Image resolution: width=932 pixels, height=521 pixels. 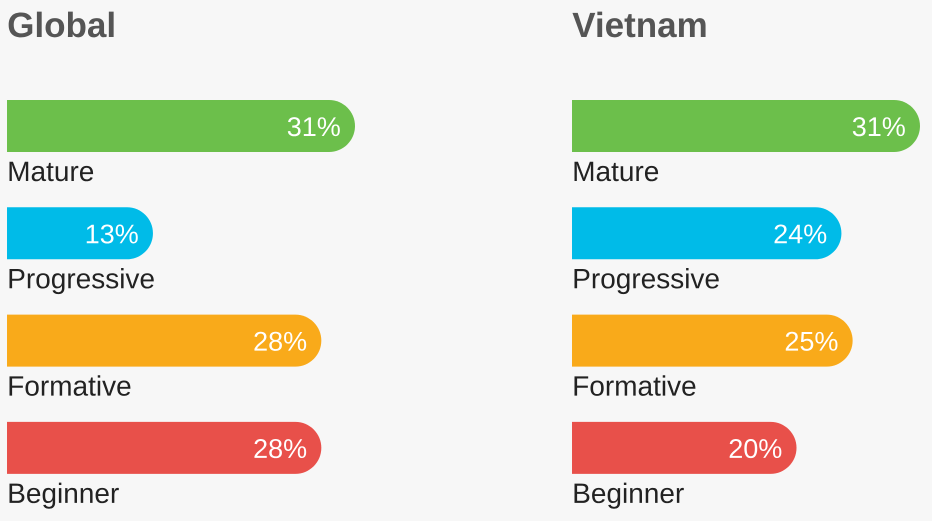 I want to click on data-label: 25%, so click(x=812, y=341).